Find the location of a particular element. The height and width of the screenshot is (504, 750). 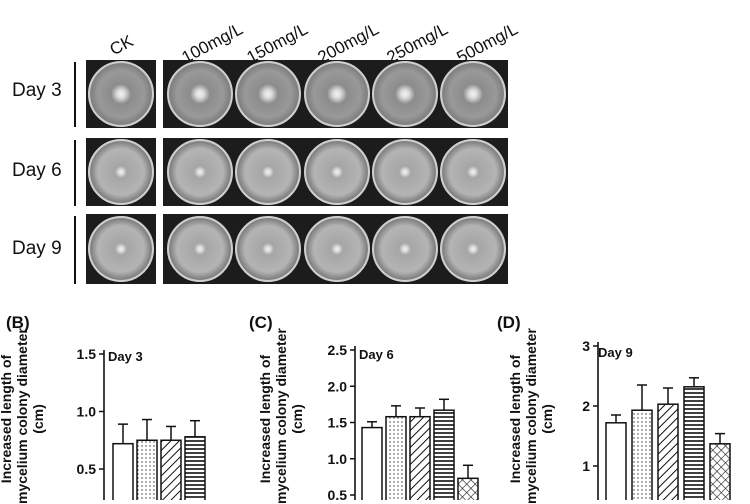

chart-title: Day 9 is located at coordinates (615, 352).